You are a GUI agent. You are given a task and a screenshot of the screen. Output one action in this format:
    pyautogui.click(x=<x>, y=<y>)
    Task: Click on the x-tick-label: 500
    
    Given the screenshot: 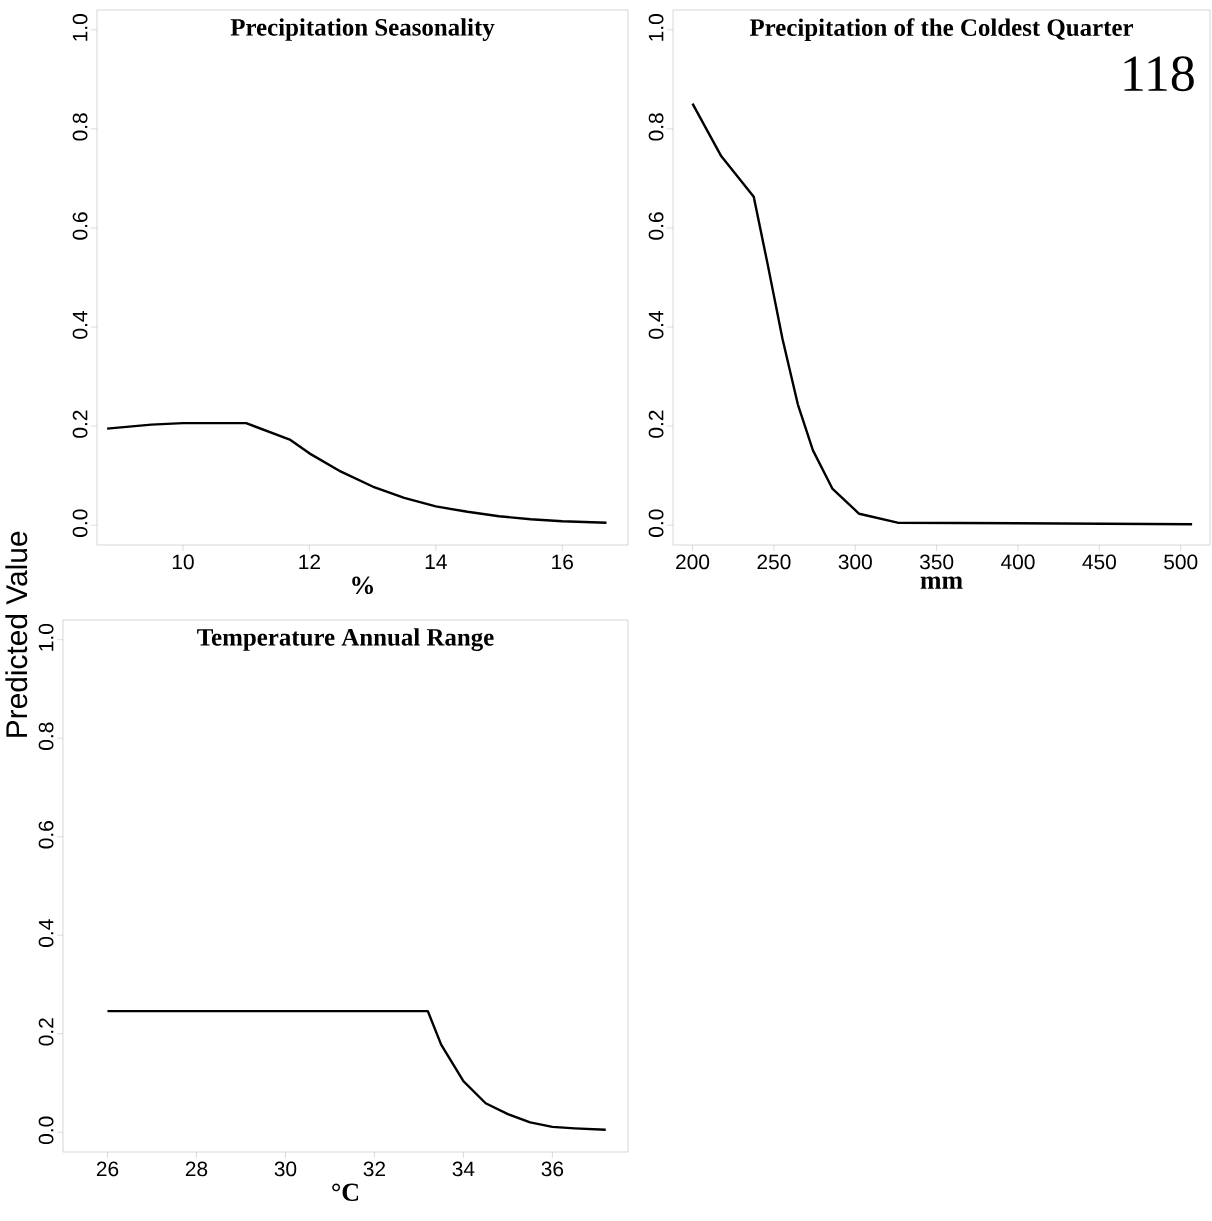 What is the action you would take?
    pyautogui.click(x=1181, y=562)
    